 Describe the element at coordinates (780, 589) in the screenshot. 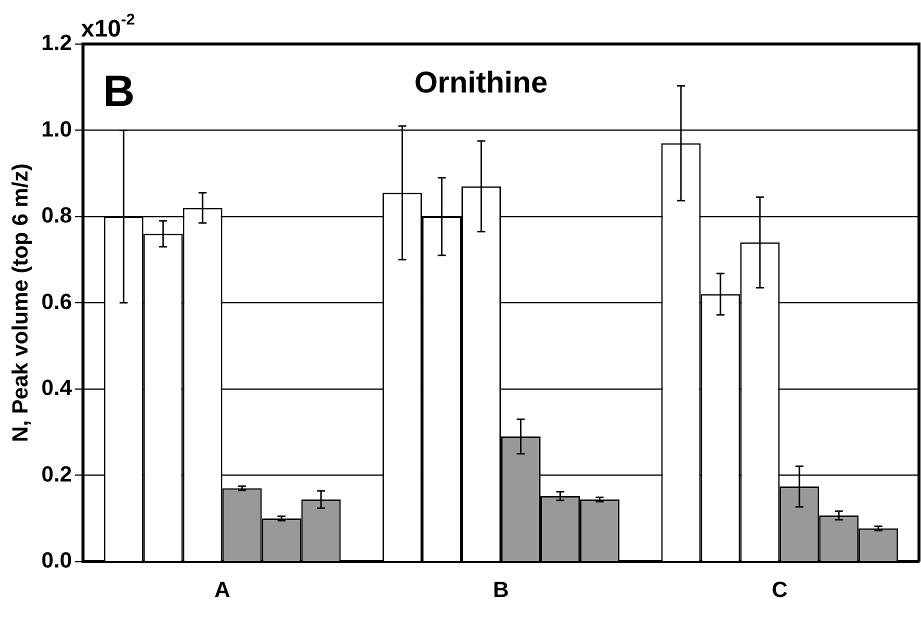

I see `x-tick-label: C` at that location.